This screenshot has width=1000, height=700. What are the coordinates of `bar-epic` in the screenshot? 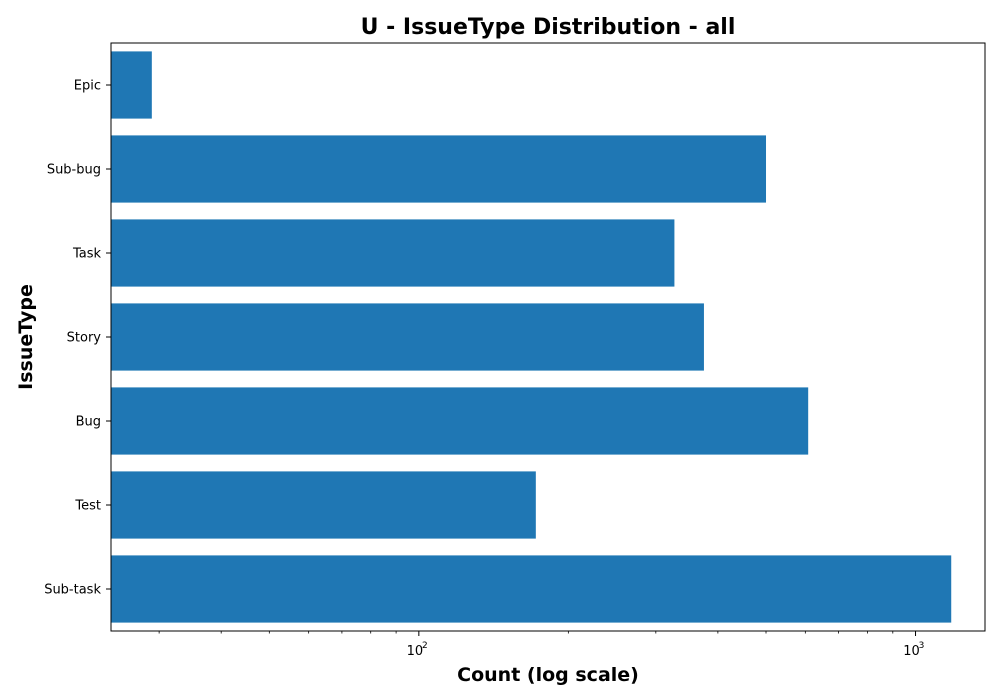 It's located at (131, 85).